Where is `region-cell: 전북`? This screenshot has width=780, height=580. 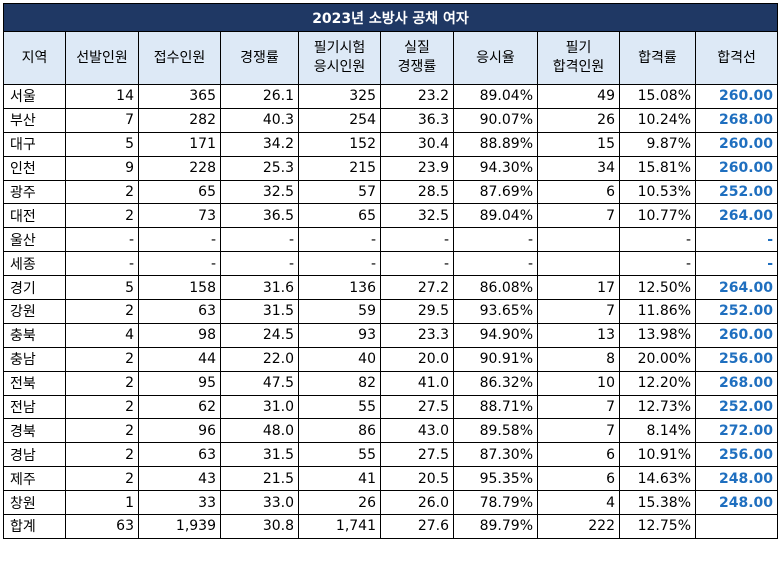 region-cell: 전북 is located at coordinates (34, 383).